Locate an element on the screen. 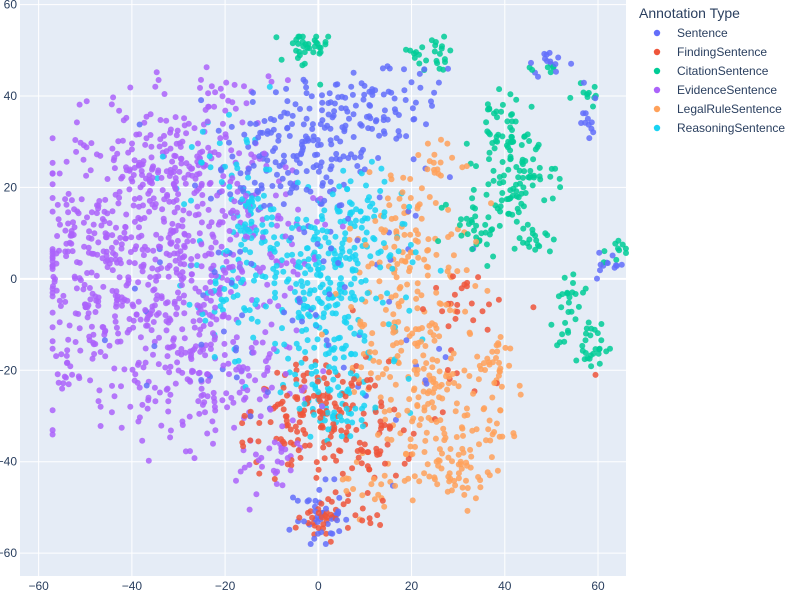  x-tick-label: −20 is located at coordinates (225, 585).